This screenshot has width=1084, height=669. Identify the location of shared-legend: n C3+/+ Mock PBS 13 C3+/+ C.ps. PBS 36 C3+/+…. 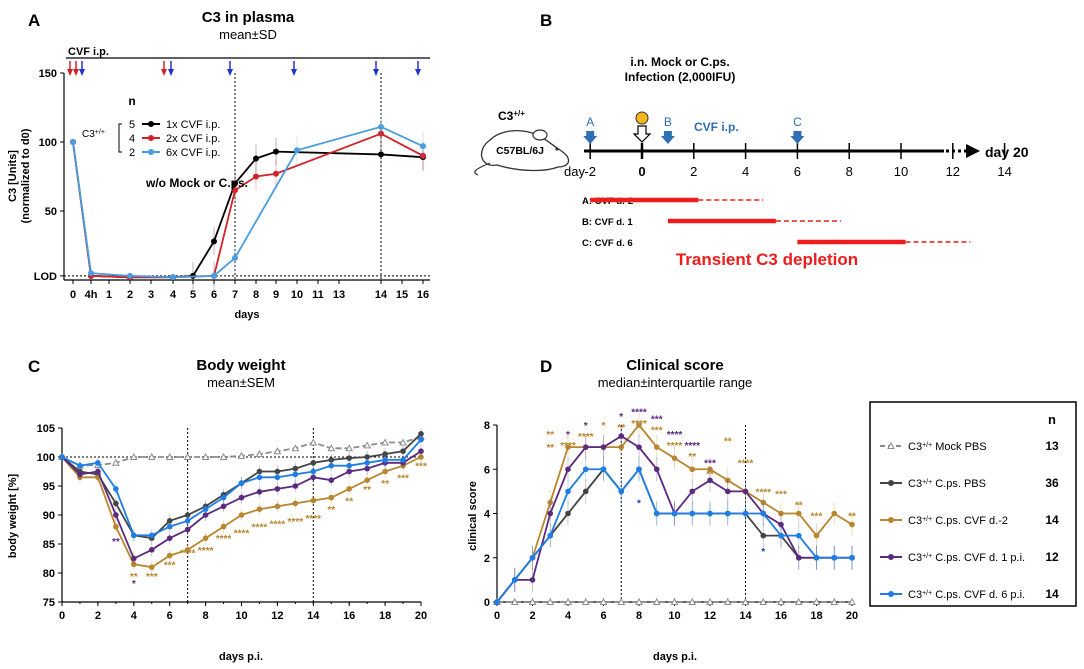
(973, 504).